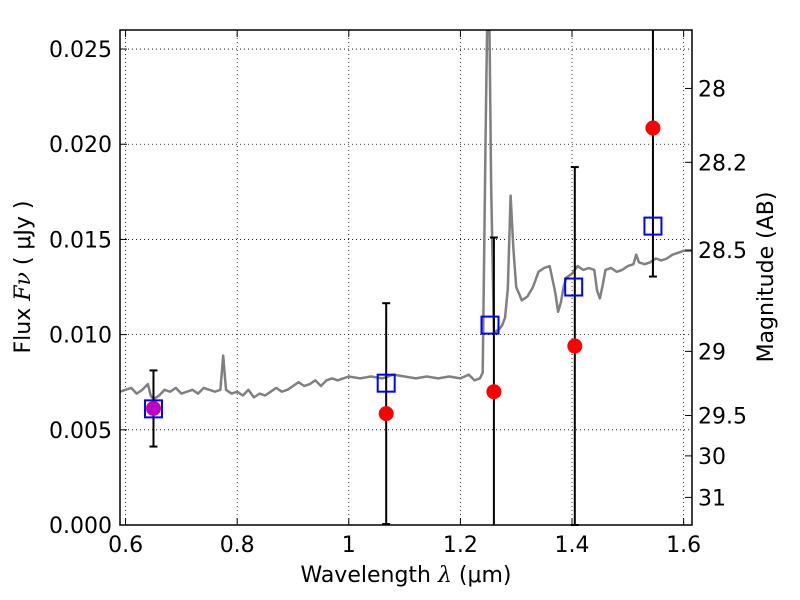  Describe the element at coordinates (683, 545) in the screenshot. I see `x-tick-label: 1.6` at that location.